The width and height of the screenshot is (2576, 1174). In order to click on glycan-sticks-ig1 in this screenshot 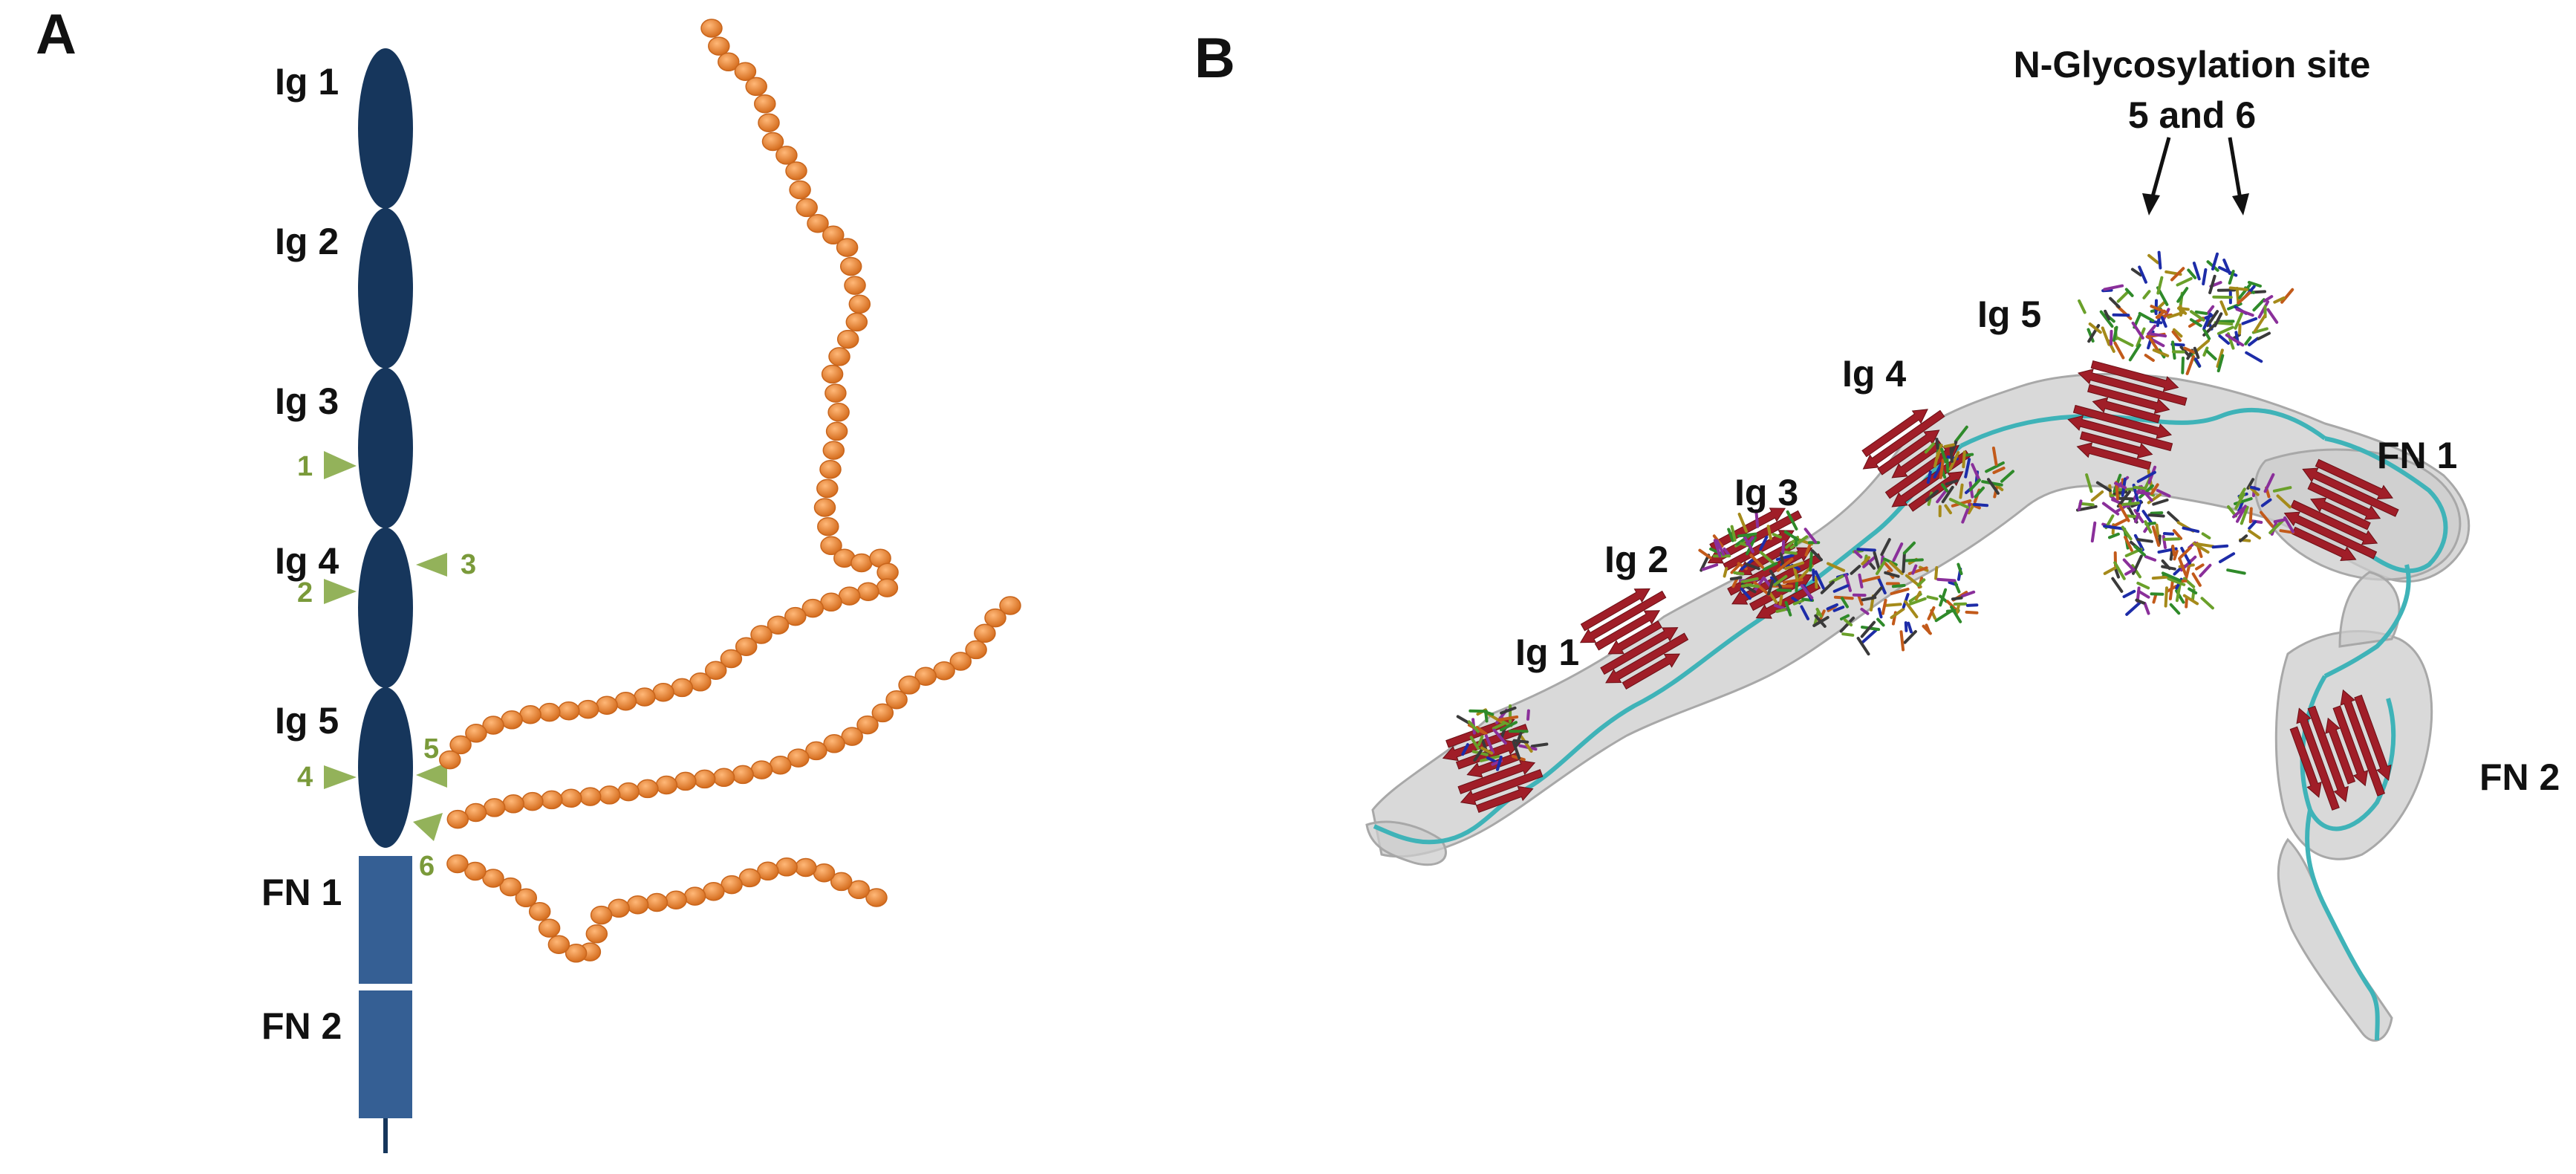, I will do `click(1502, 737)`.